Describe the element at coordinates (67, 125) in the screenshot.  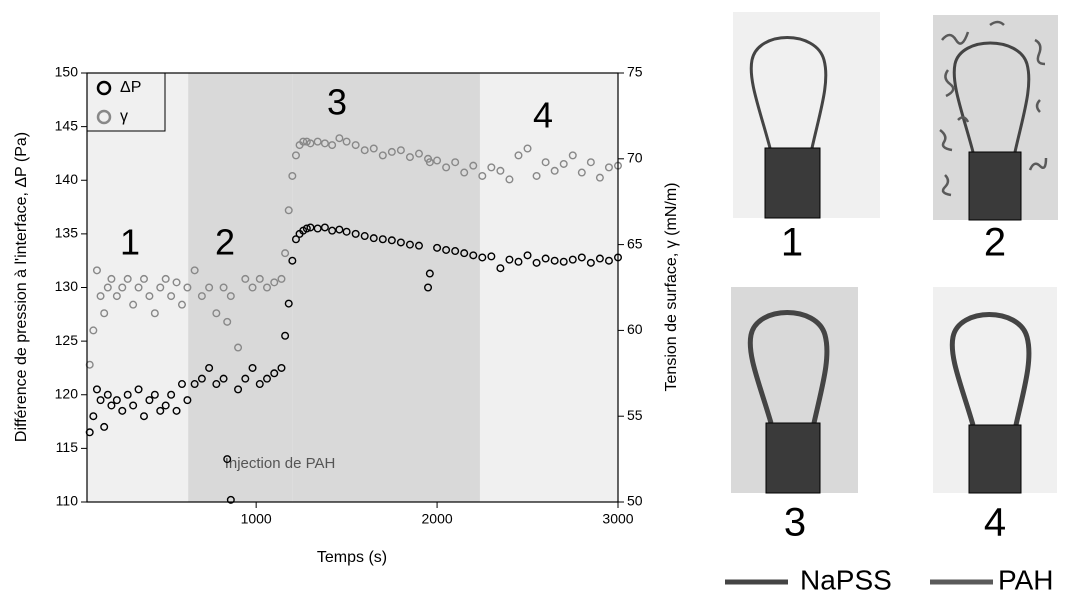
I see `y-tick-label: 145` at that location.